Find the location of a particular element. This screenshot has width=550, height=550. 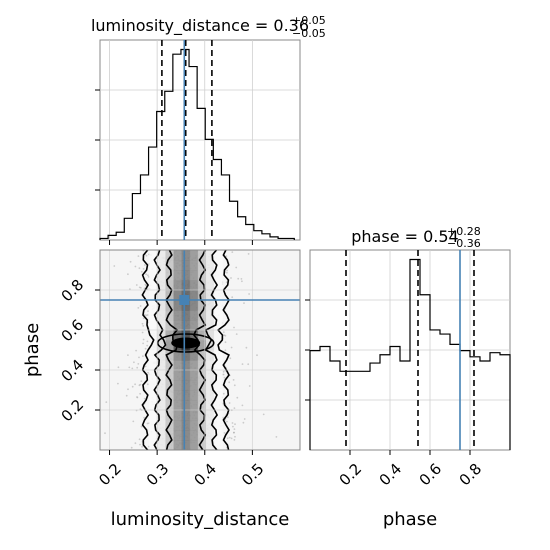

y-tick-label: 0.8 is located at coordinates (73, 291).